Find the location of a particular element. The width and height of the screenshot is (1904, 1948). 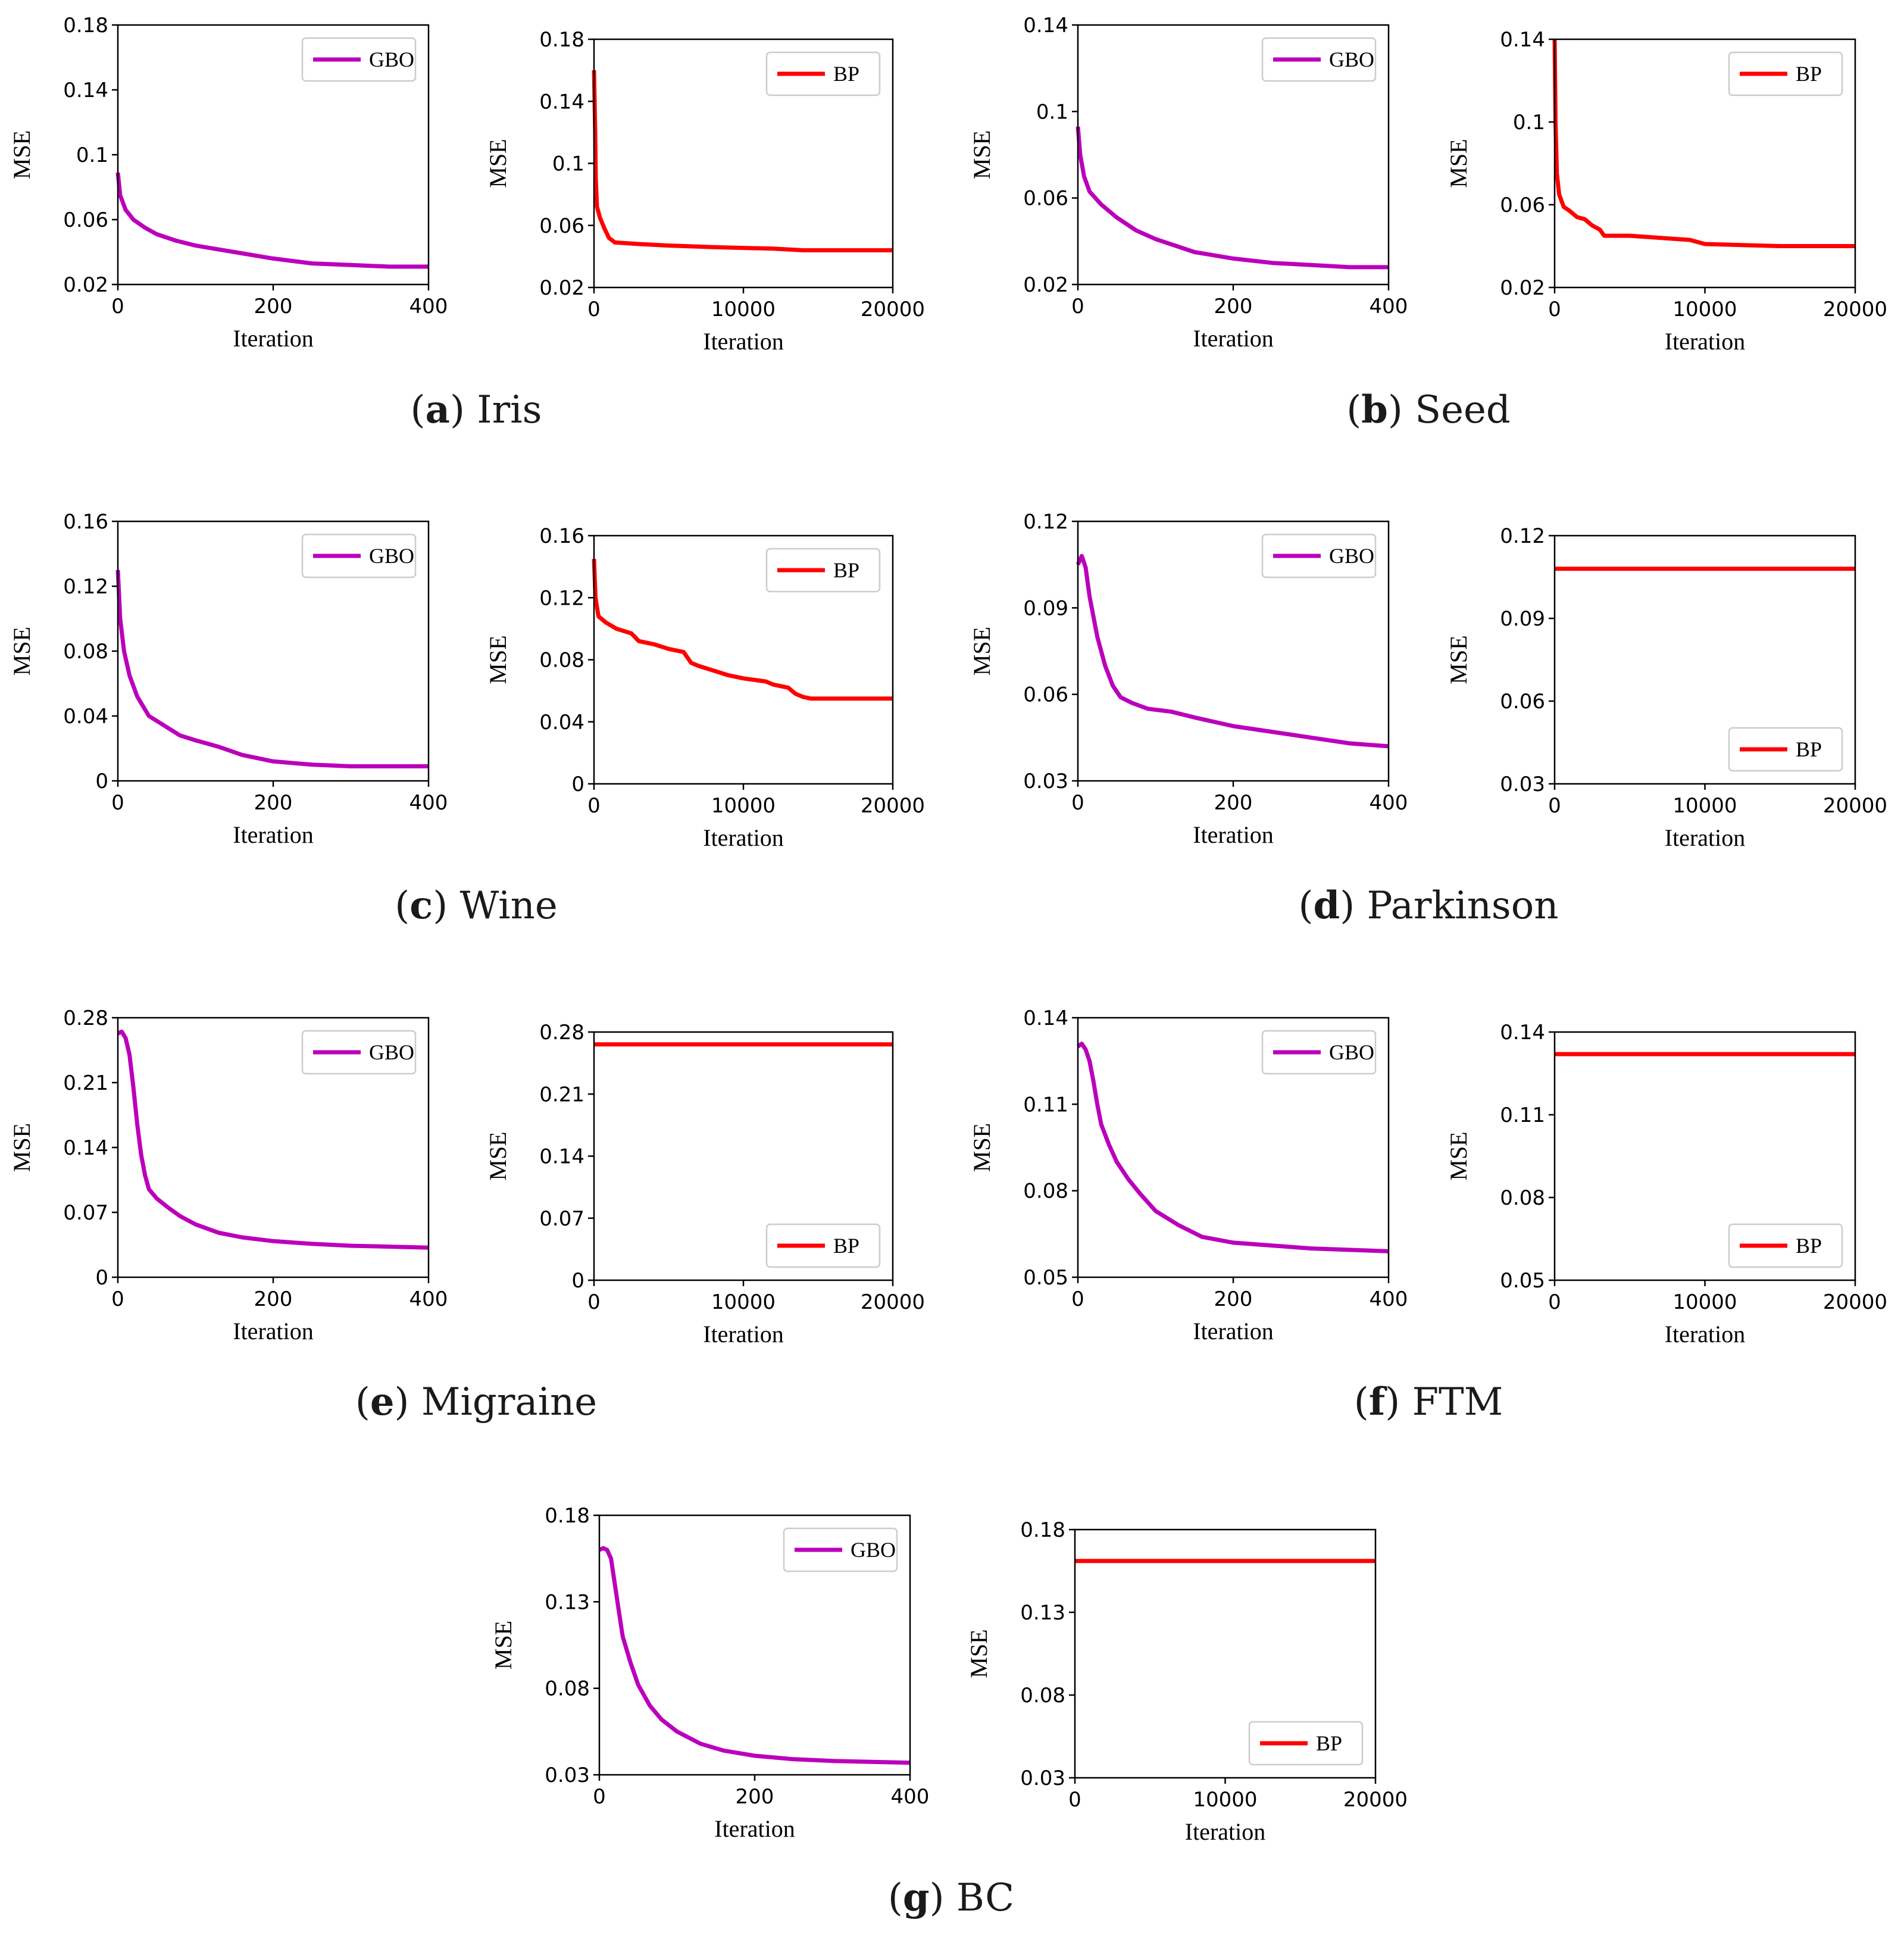

panel-f-gbo: 0 200 400 0.05 0.08 0.11 0.14 Iteration MSE GBO is located at coordinates (1188, 1175).